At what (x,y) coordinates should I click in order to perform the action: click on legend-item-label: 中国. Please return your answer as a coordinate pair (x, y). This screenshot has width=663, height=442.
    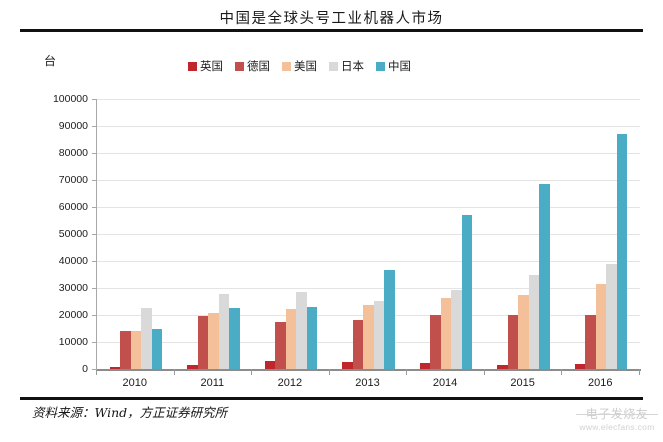
    Looking at the image, I should click on (399, 66).